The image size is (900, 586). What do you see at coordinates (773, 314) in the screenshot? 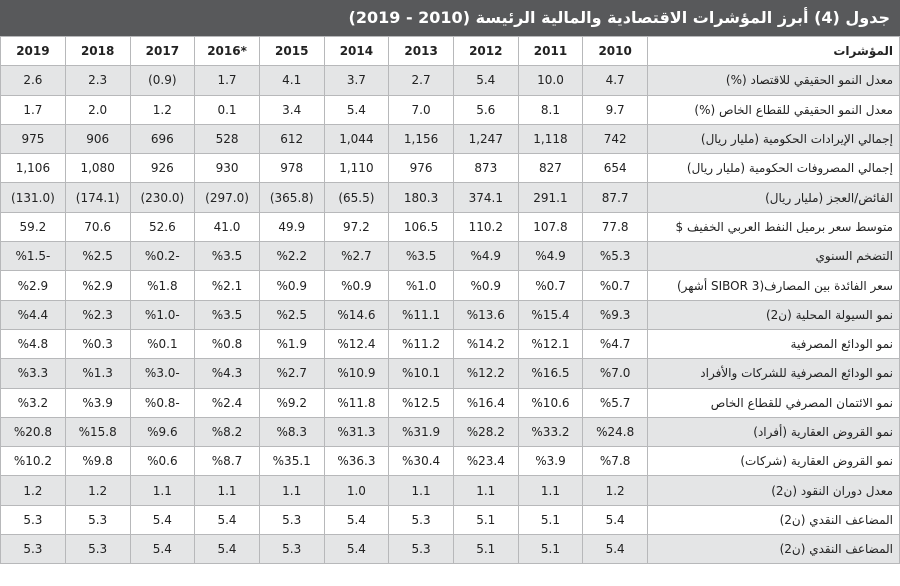
I see `indicator-label: نمو السيولة المحلية (ن2)` at bounding box center [773, 314].